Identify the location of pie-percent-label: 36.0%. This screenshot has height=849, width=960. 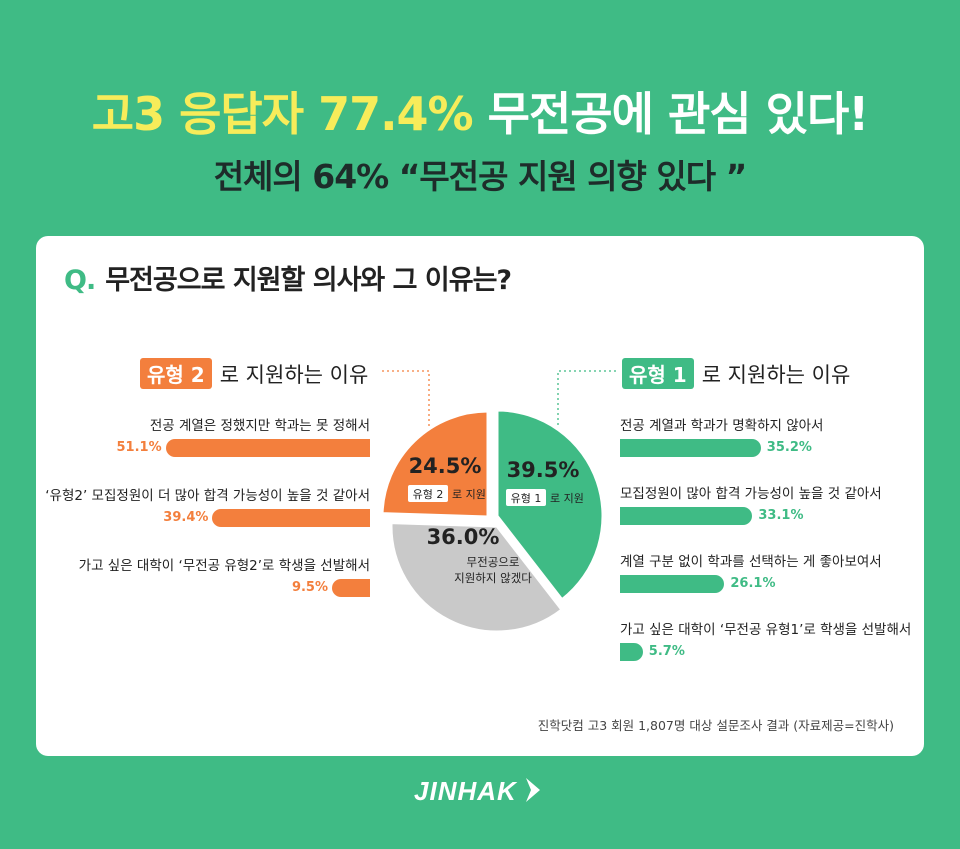
(463, 537).